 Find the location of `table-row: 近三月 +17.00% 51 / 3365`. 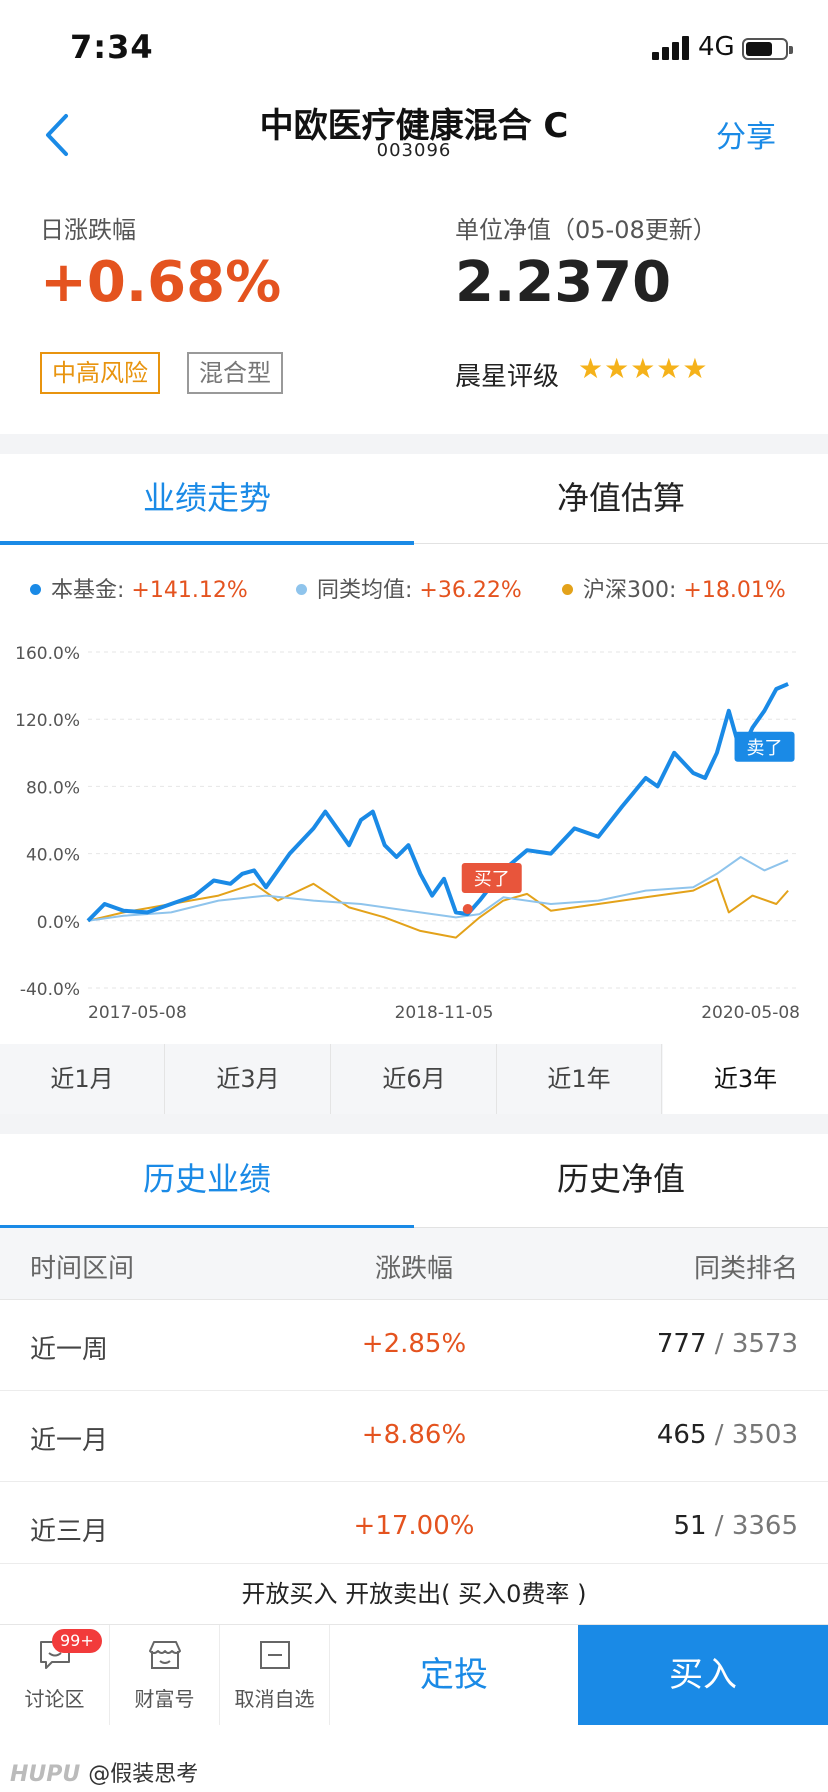

table-row: 近三月 +17.00% 51 / 3365 is located at coordinates (414, 1523).